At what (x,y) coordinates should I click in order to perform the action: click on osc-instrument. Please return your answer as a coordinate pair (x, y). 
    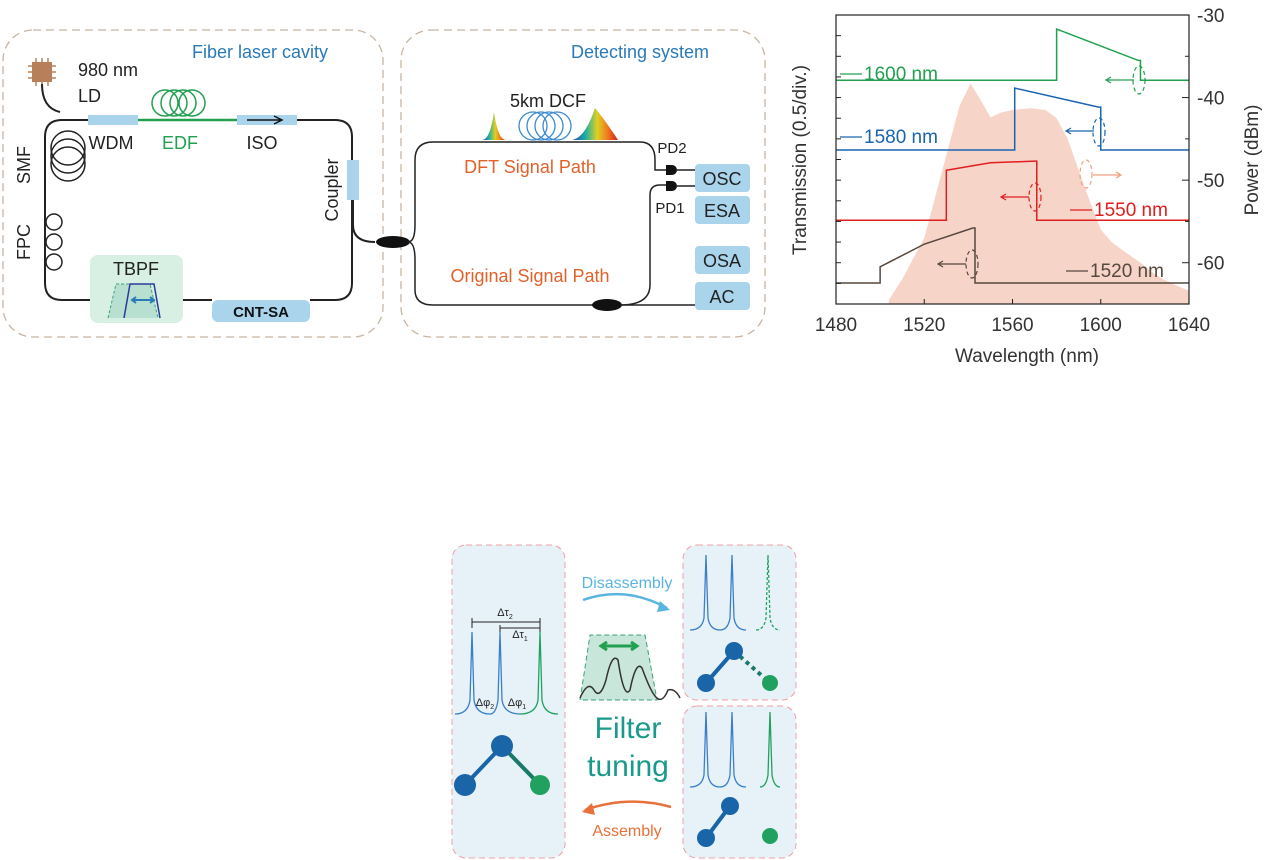
    Looking at the image, I should click on (722, 178).